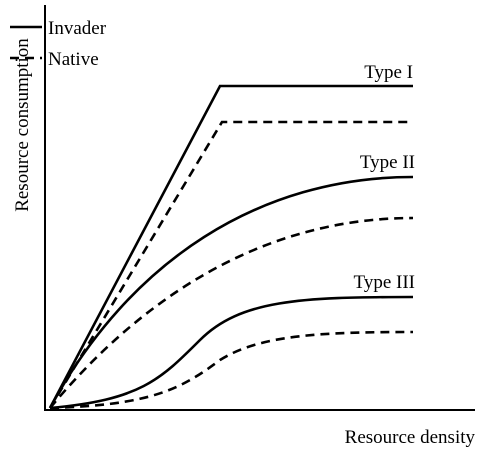 The height and width of the screenshot is (450, 477). I want to click on legend-label: Native, so click(73, 59).